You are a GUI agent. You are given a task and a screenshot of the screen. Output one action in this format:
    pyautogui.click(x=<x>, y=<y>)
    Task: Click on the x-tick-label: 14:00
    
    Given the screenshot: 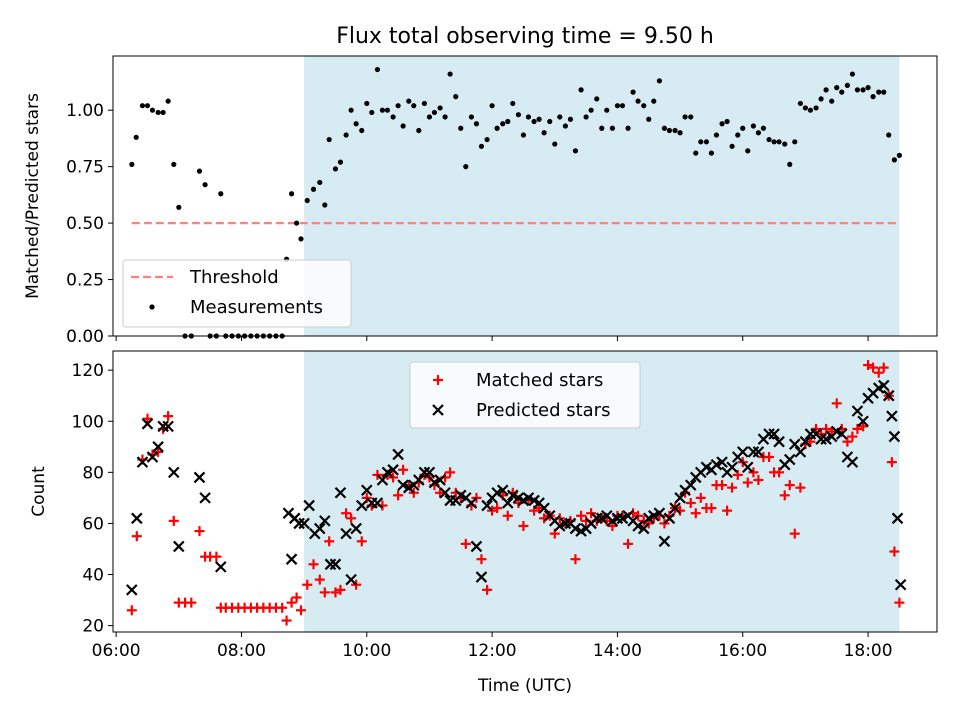 What is the action you would take?
    pyautogui.click(x=617, y=651)
    